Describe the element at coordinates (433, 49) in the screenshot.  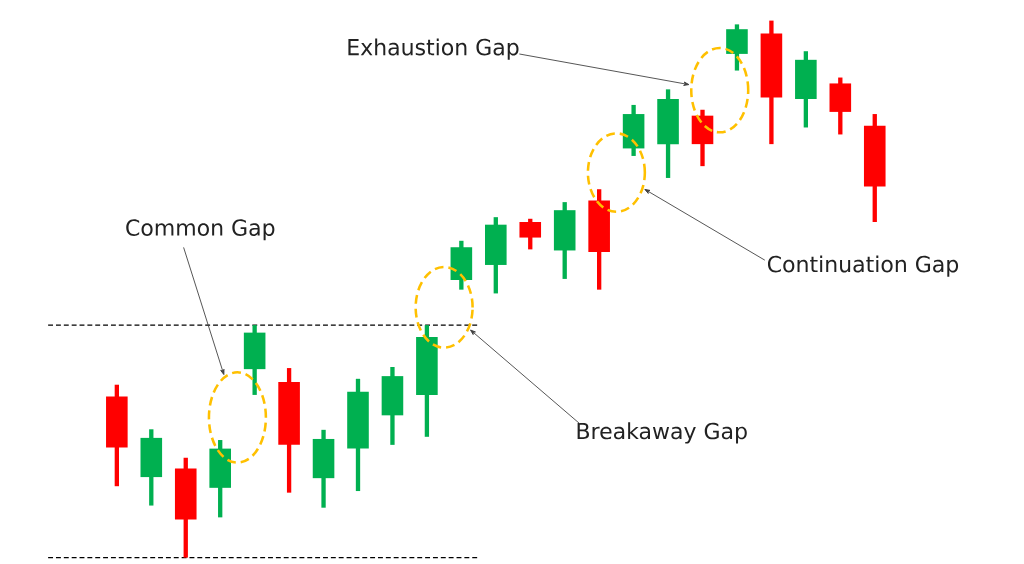
I see `annotation: Exhaustion Gap` at that location.